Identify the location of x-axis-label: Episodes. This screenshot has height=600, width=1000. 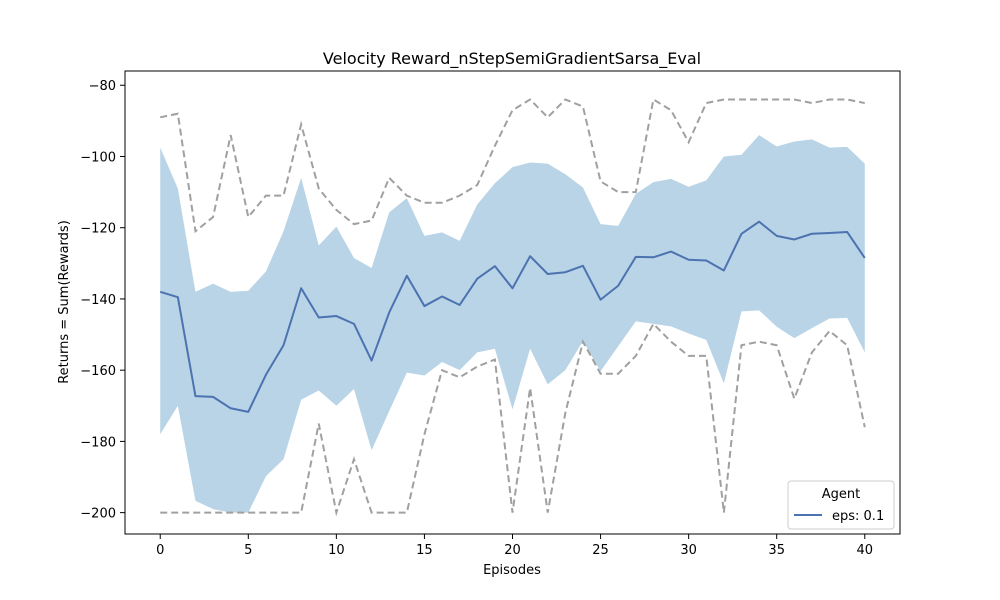
(512, 570).